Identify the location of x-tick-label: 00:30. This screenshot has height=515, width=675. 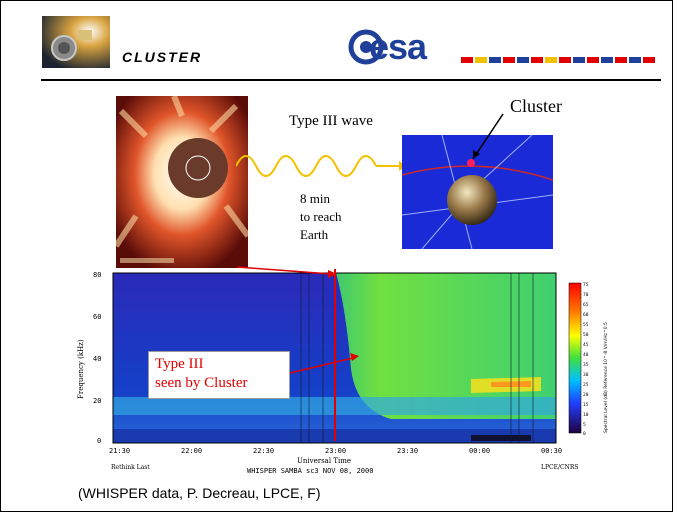
(551, 451).